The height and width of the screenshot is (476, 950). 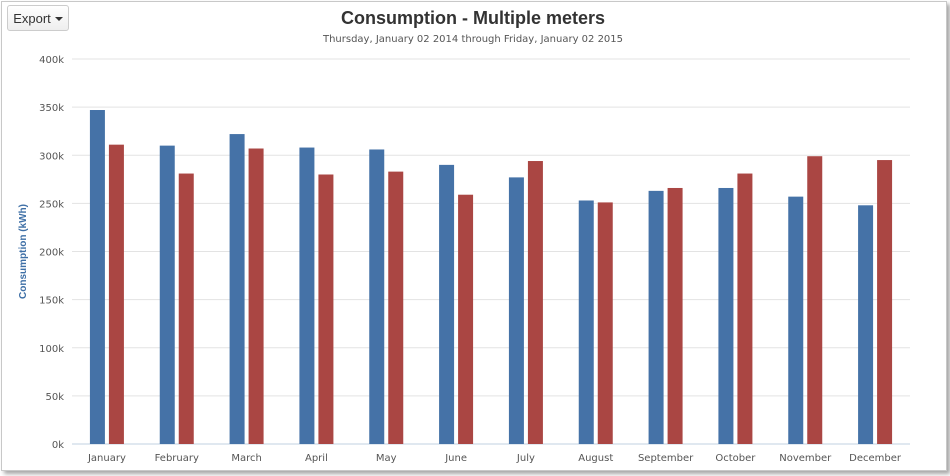 What do you see at coordinates (666, 458) in the screenshot?
I see `x-tick-label: September` at bounding box center [666, 458].